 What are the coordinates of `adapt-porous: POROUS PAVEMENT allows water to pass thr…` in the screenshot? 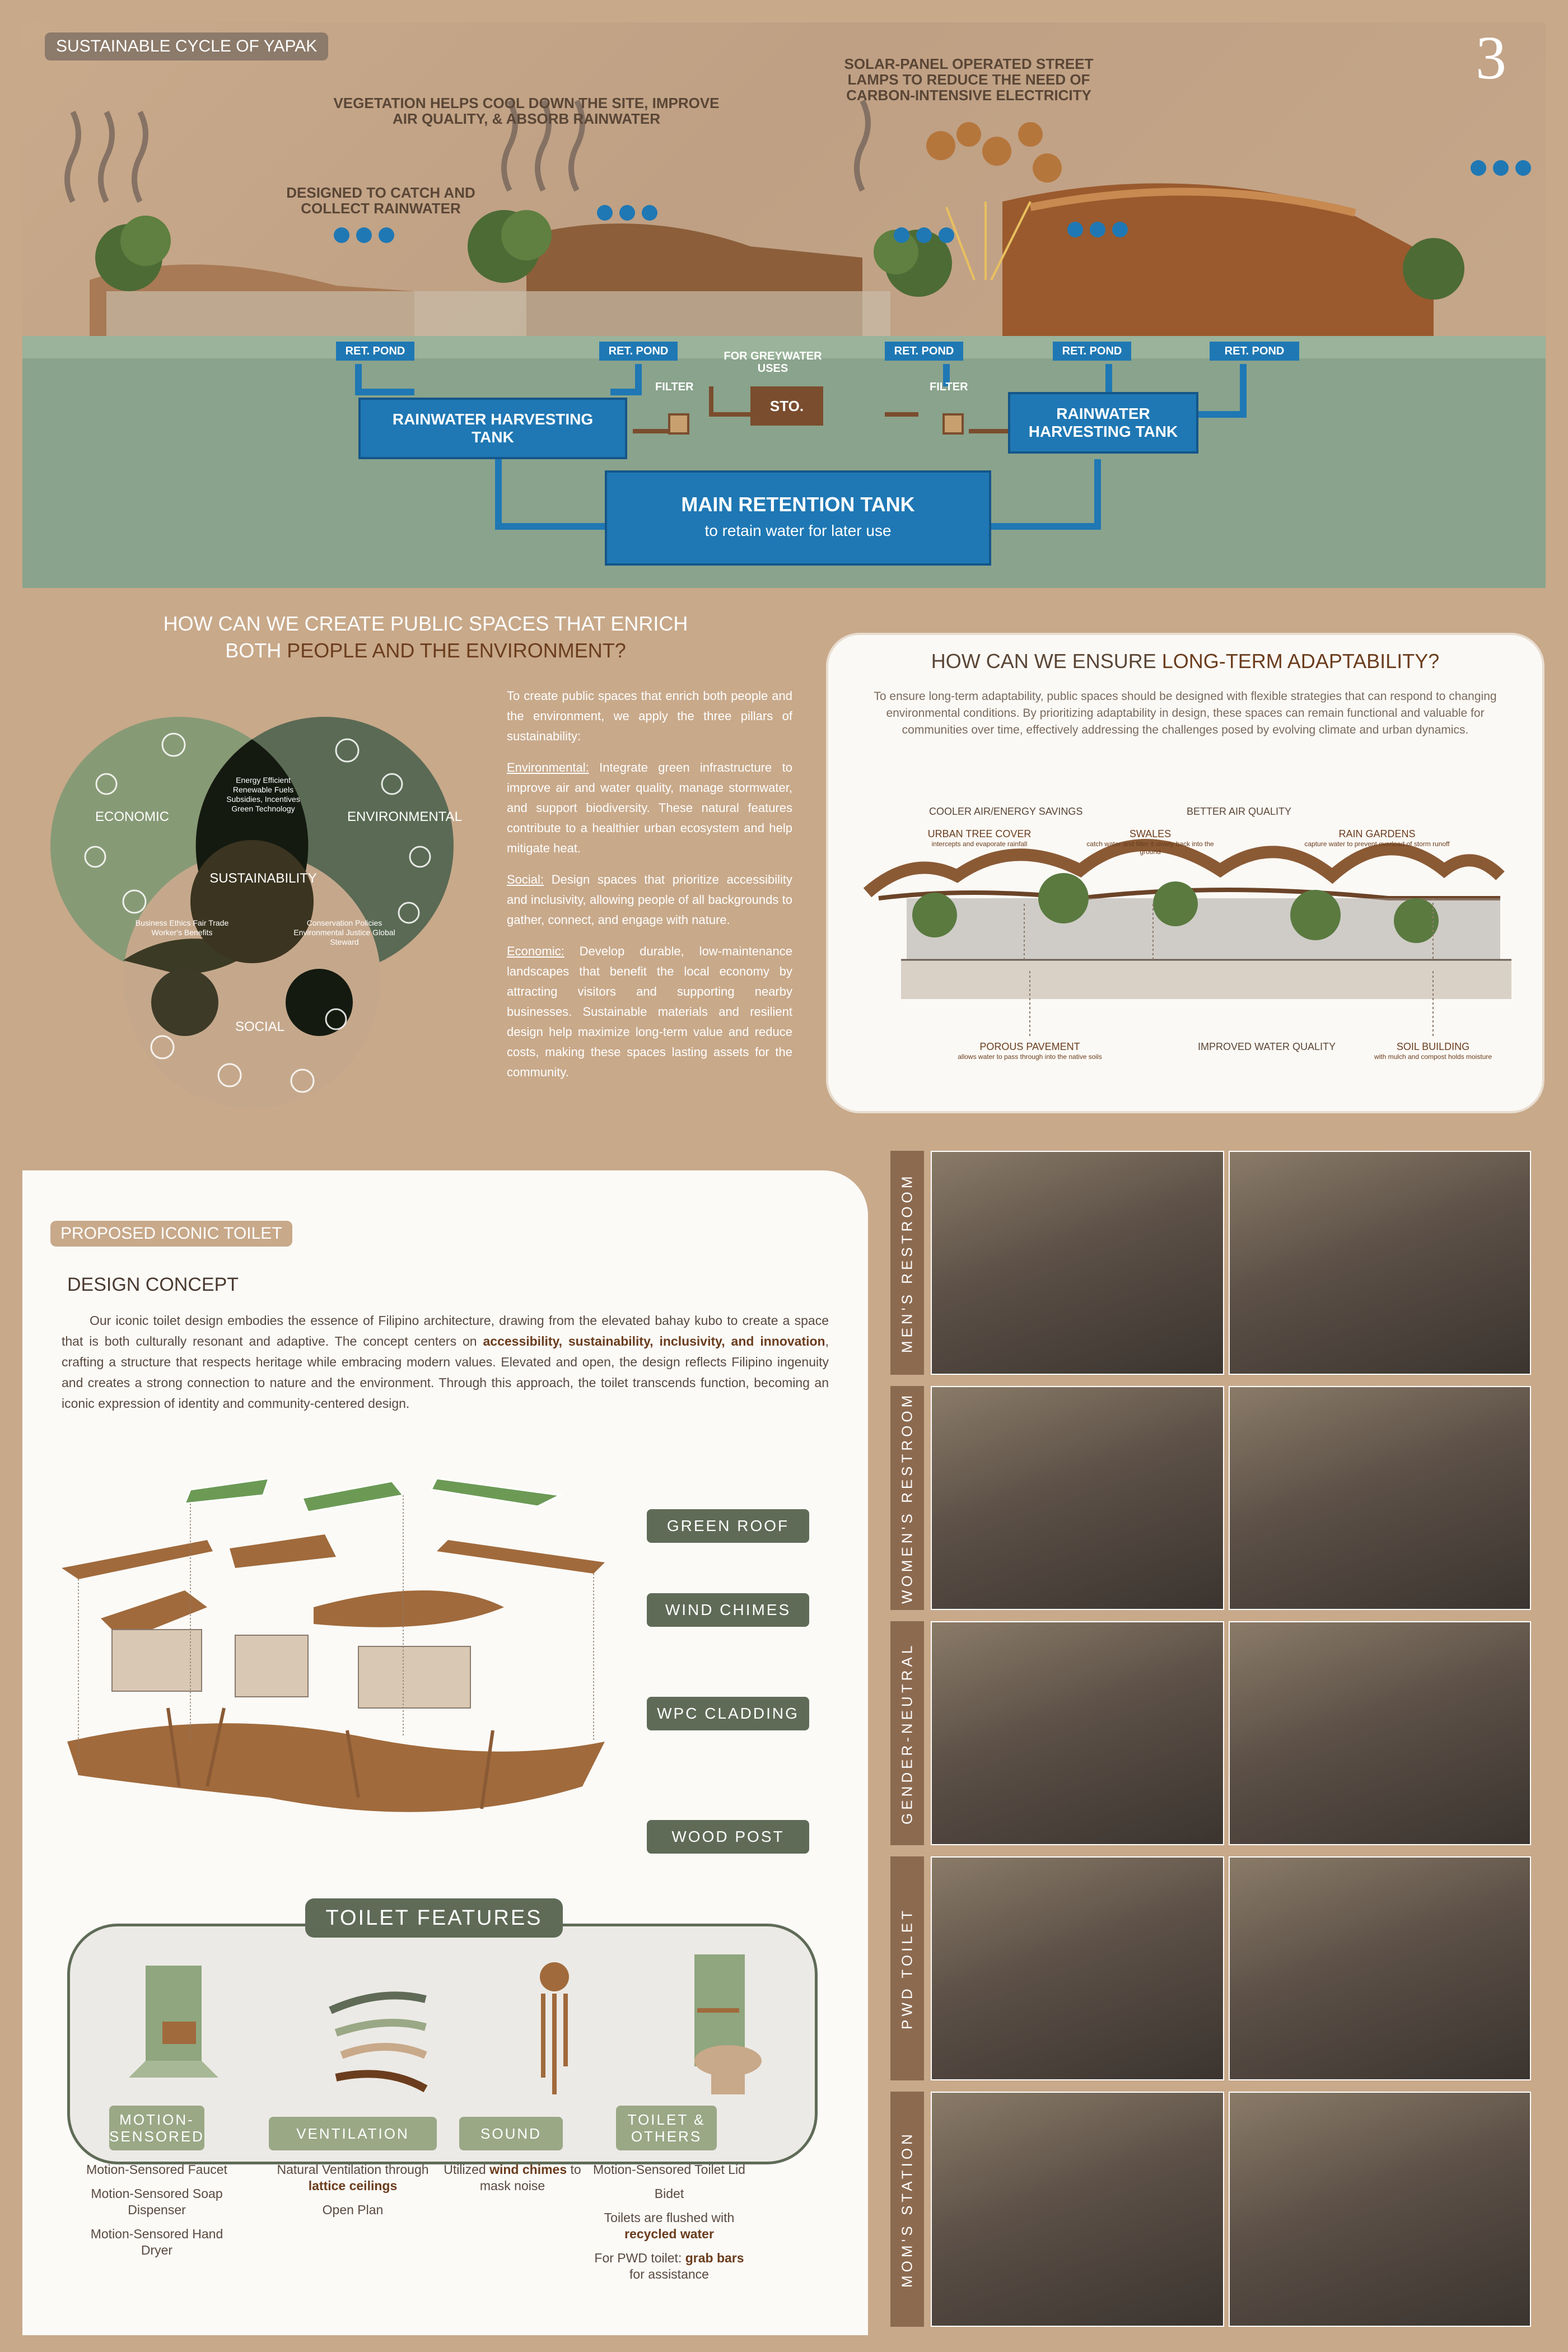 It's located at (1030, 1051).